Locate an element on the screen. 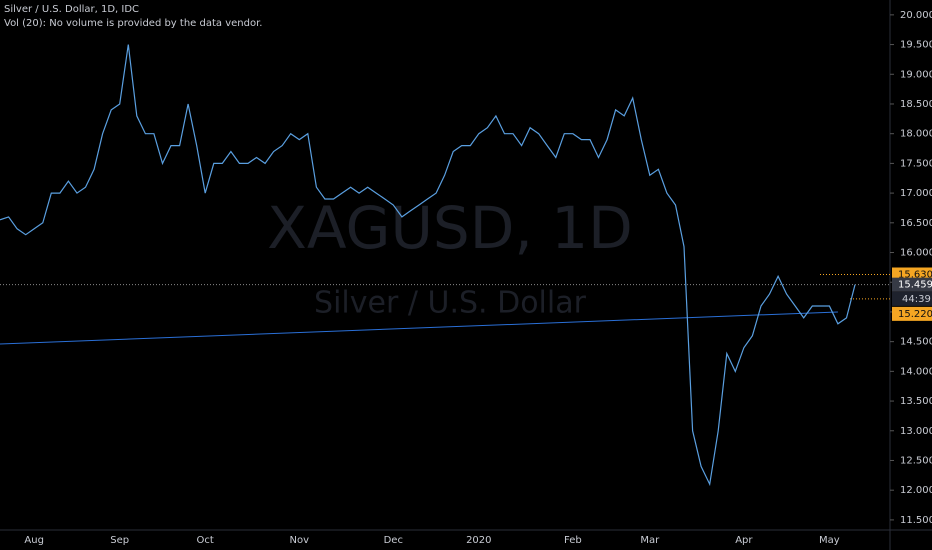 This screenshot has height=550, width=932. chart-title: Silver / U.S. Dollar, 1D, IDC is located at coordinates (71, 9).